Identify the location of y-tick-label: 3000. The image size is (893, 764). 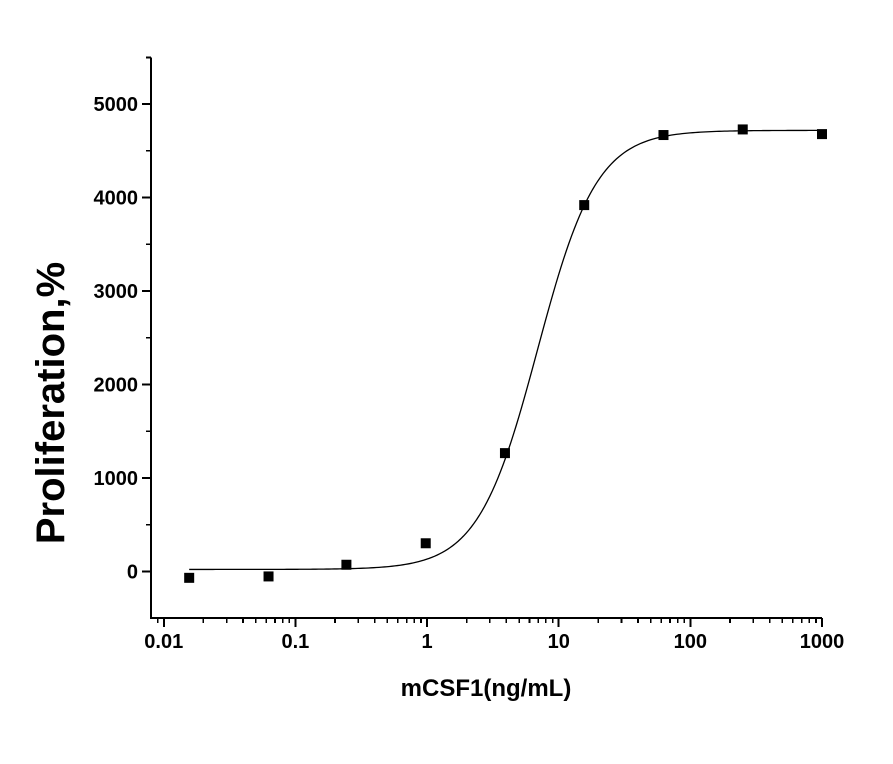
(116, 292).